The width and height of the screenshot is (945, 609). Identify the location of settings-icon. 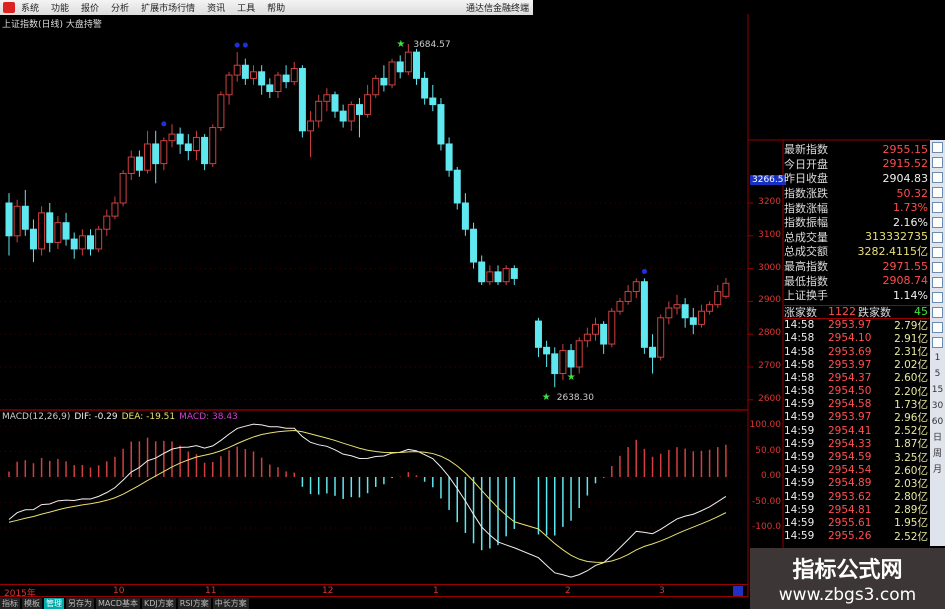
(937, 237).